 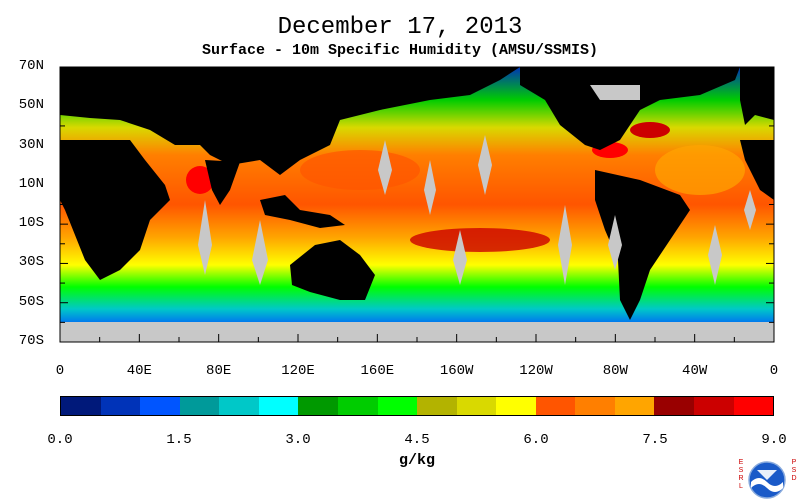 I want to click on warm-pool-pacific, so click(x=480, y=240).